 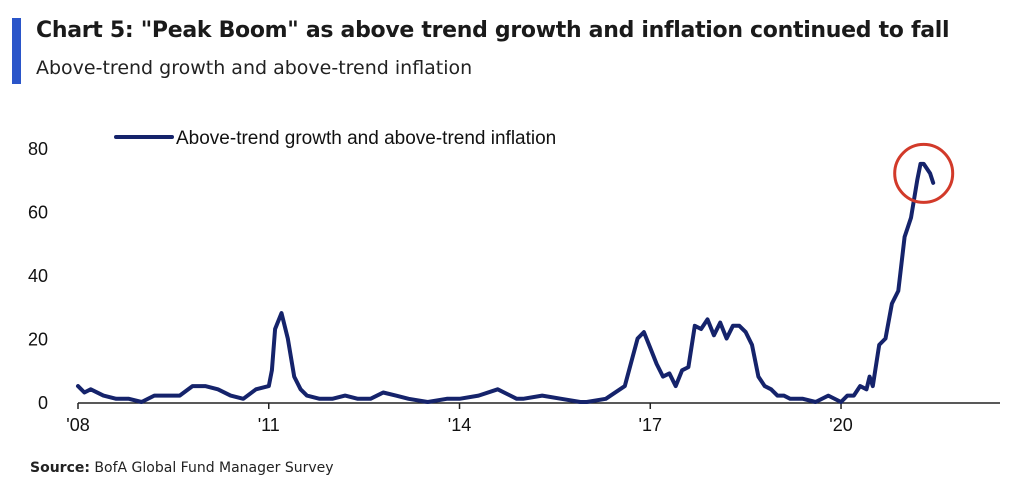 What do you see at coordinates (38, 213) in the screenshot?
I see `y-tick-label: 60` at bounding box center [38, 213].